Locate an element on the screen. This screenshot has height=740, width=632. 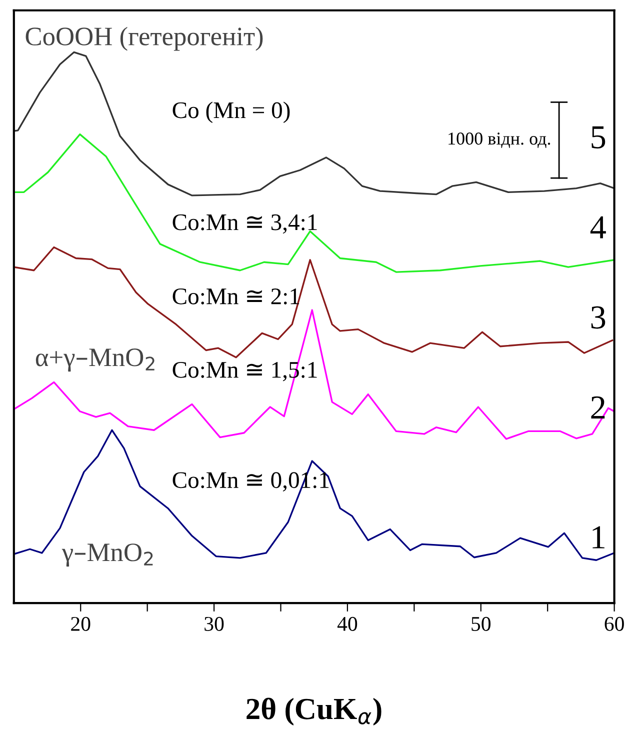
series-label: Co:Mn ≅ 3,4:1 is located at coordinates (244, 224).